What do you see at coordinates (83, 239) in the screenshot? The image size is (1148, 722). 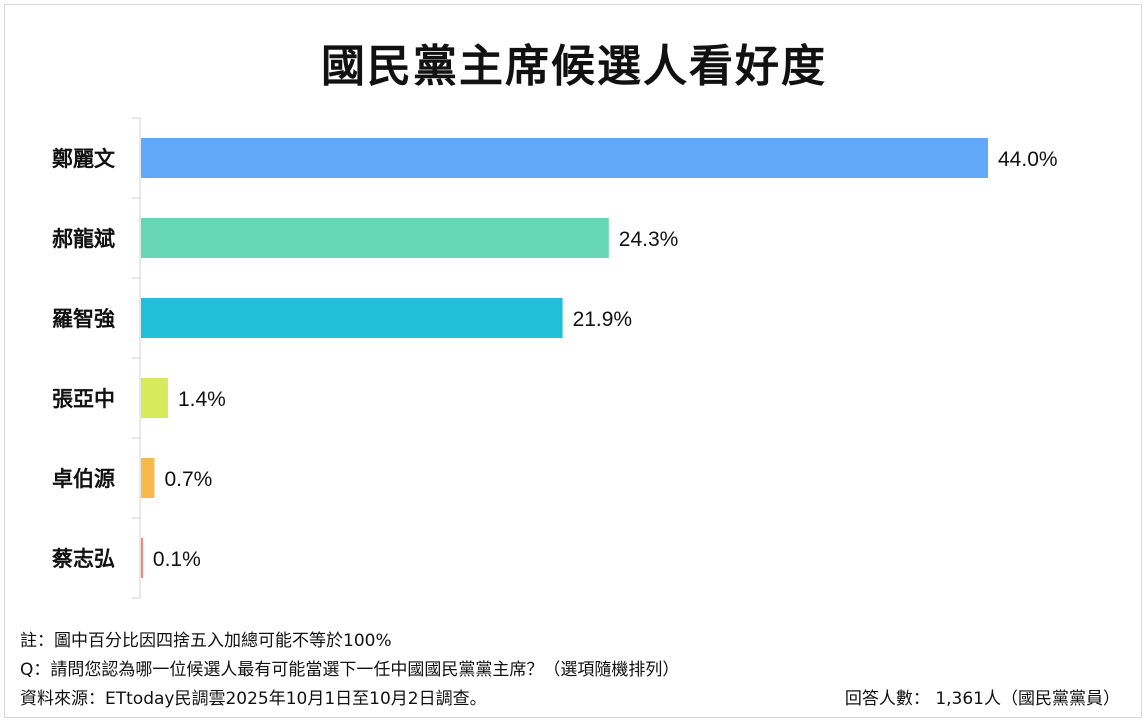 I see `category-label: 郝龍斌` at bounding box center [83, 239].